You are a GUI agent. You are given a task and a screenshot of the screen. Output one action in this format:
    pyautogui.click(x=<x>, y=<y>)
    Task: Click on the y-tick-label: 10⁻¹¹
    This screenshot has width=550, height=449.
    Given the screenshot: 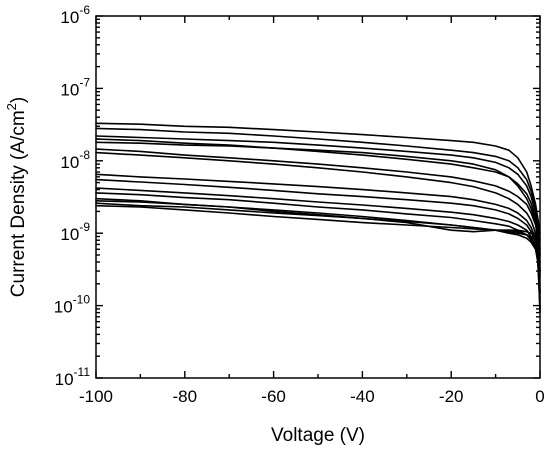 What is the action you would take?
    pyautogui.click(x=73, y=377)
    